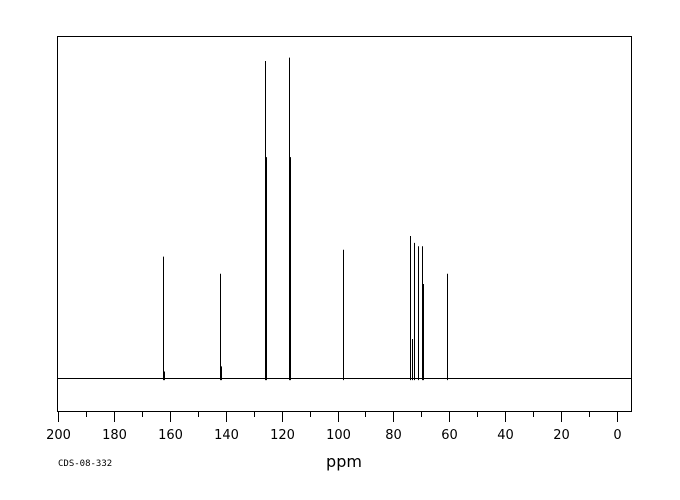 This screenshot has width=680, height=500. What do you see at coordinates (282, 435) in the screenshot?
I see `tick-label-120: 120` at bounding box center [282, 435].